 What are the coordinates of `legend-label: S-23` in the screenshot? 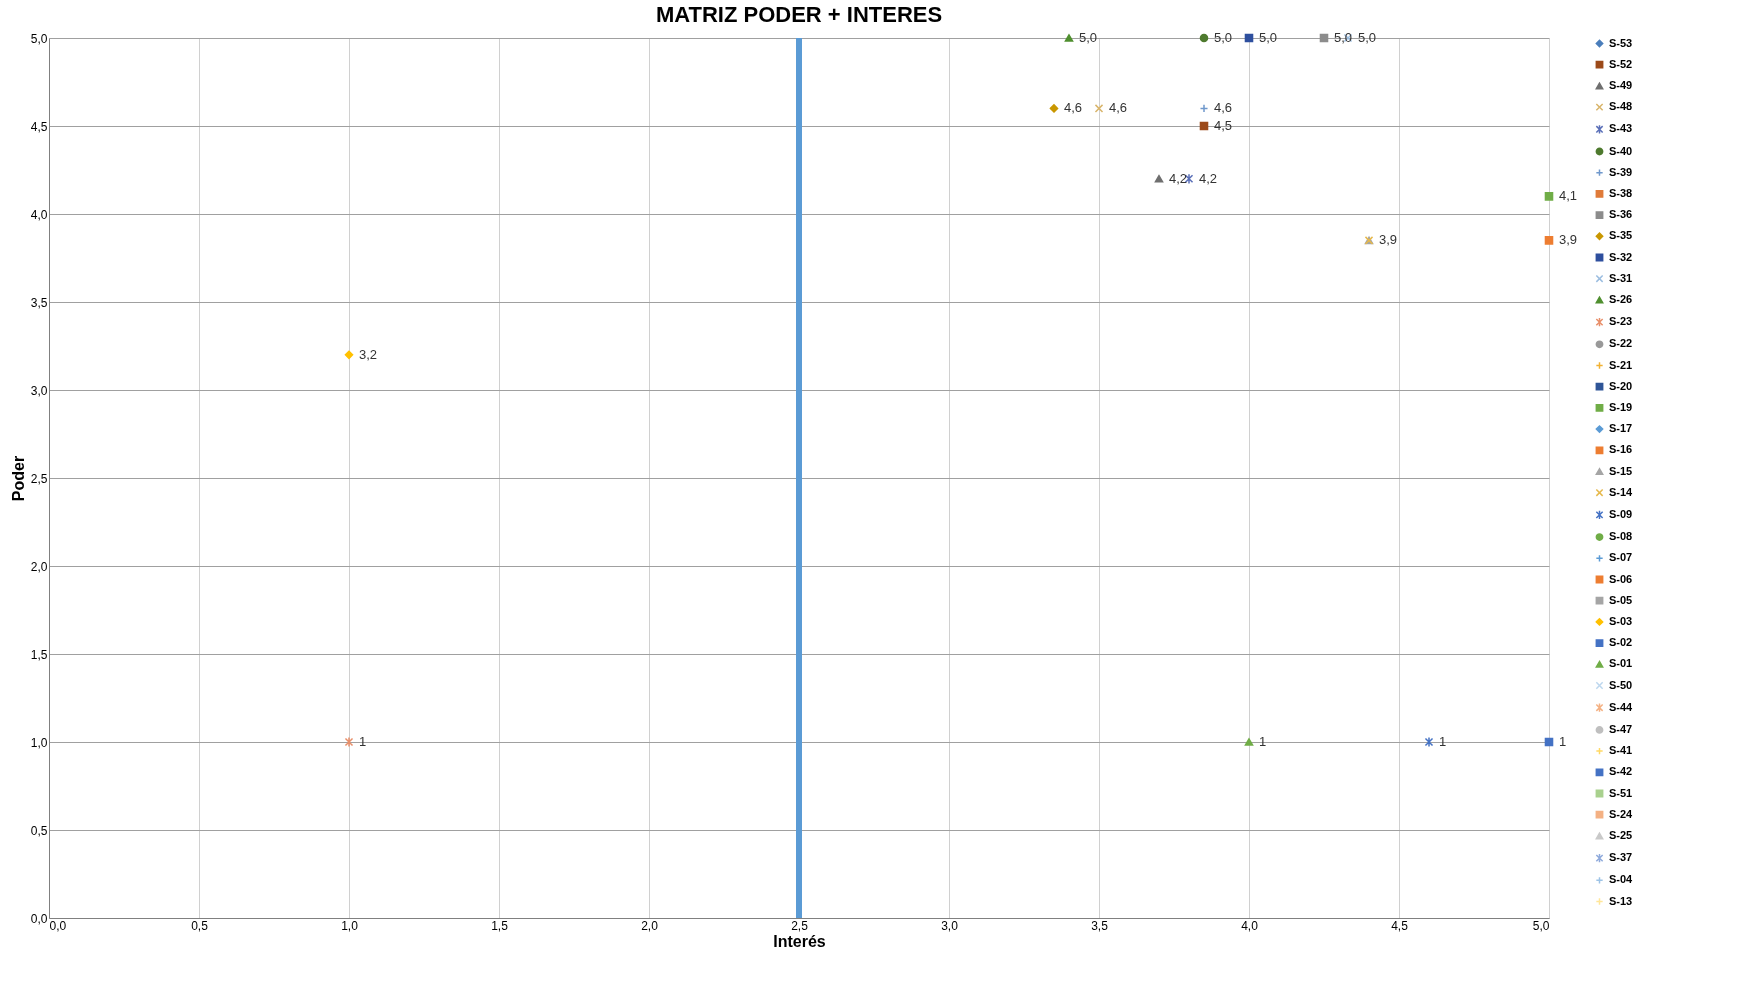 It's located at (1621, 321).